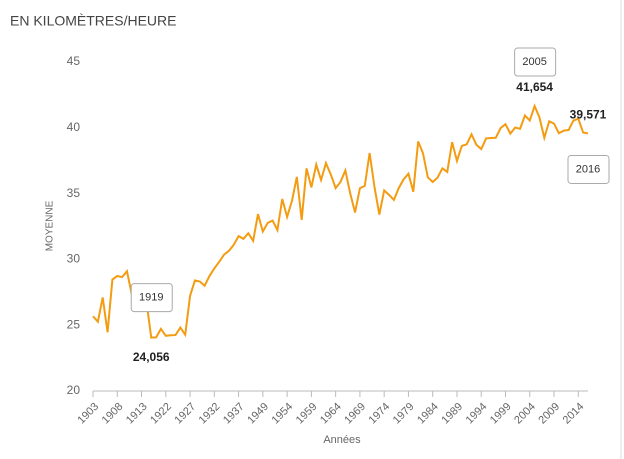 The height and width of the screenshot is (459, 624). Describe the element at coordinates (534, 87) in the screenshot. I see `value-label: 41,654` at that location.